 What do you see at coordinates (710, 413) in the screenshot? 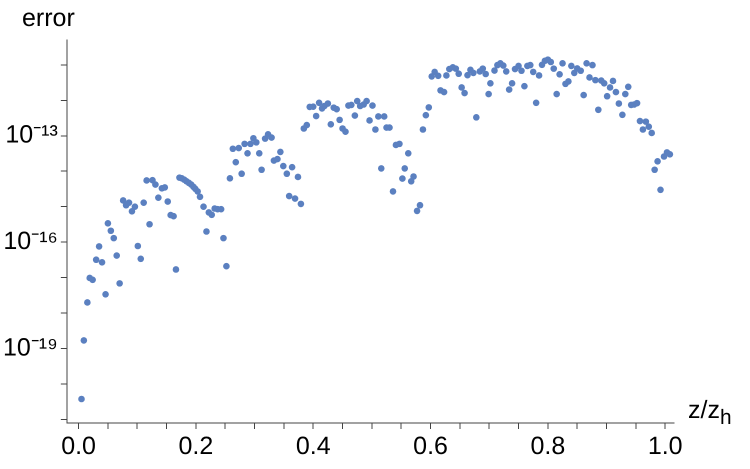
I see `x-axis-title: z/z$_{h}$` at bounding box center [710, 413].